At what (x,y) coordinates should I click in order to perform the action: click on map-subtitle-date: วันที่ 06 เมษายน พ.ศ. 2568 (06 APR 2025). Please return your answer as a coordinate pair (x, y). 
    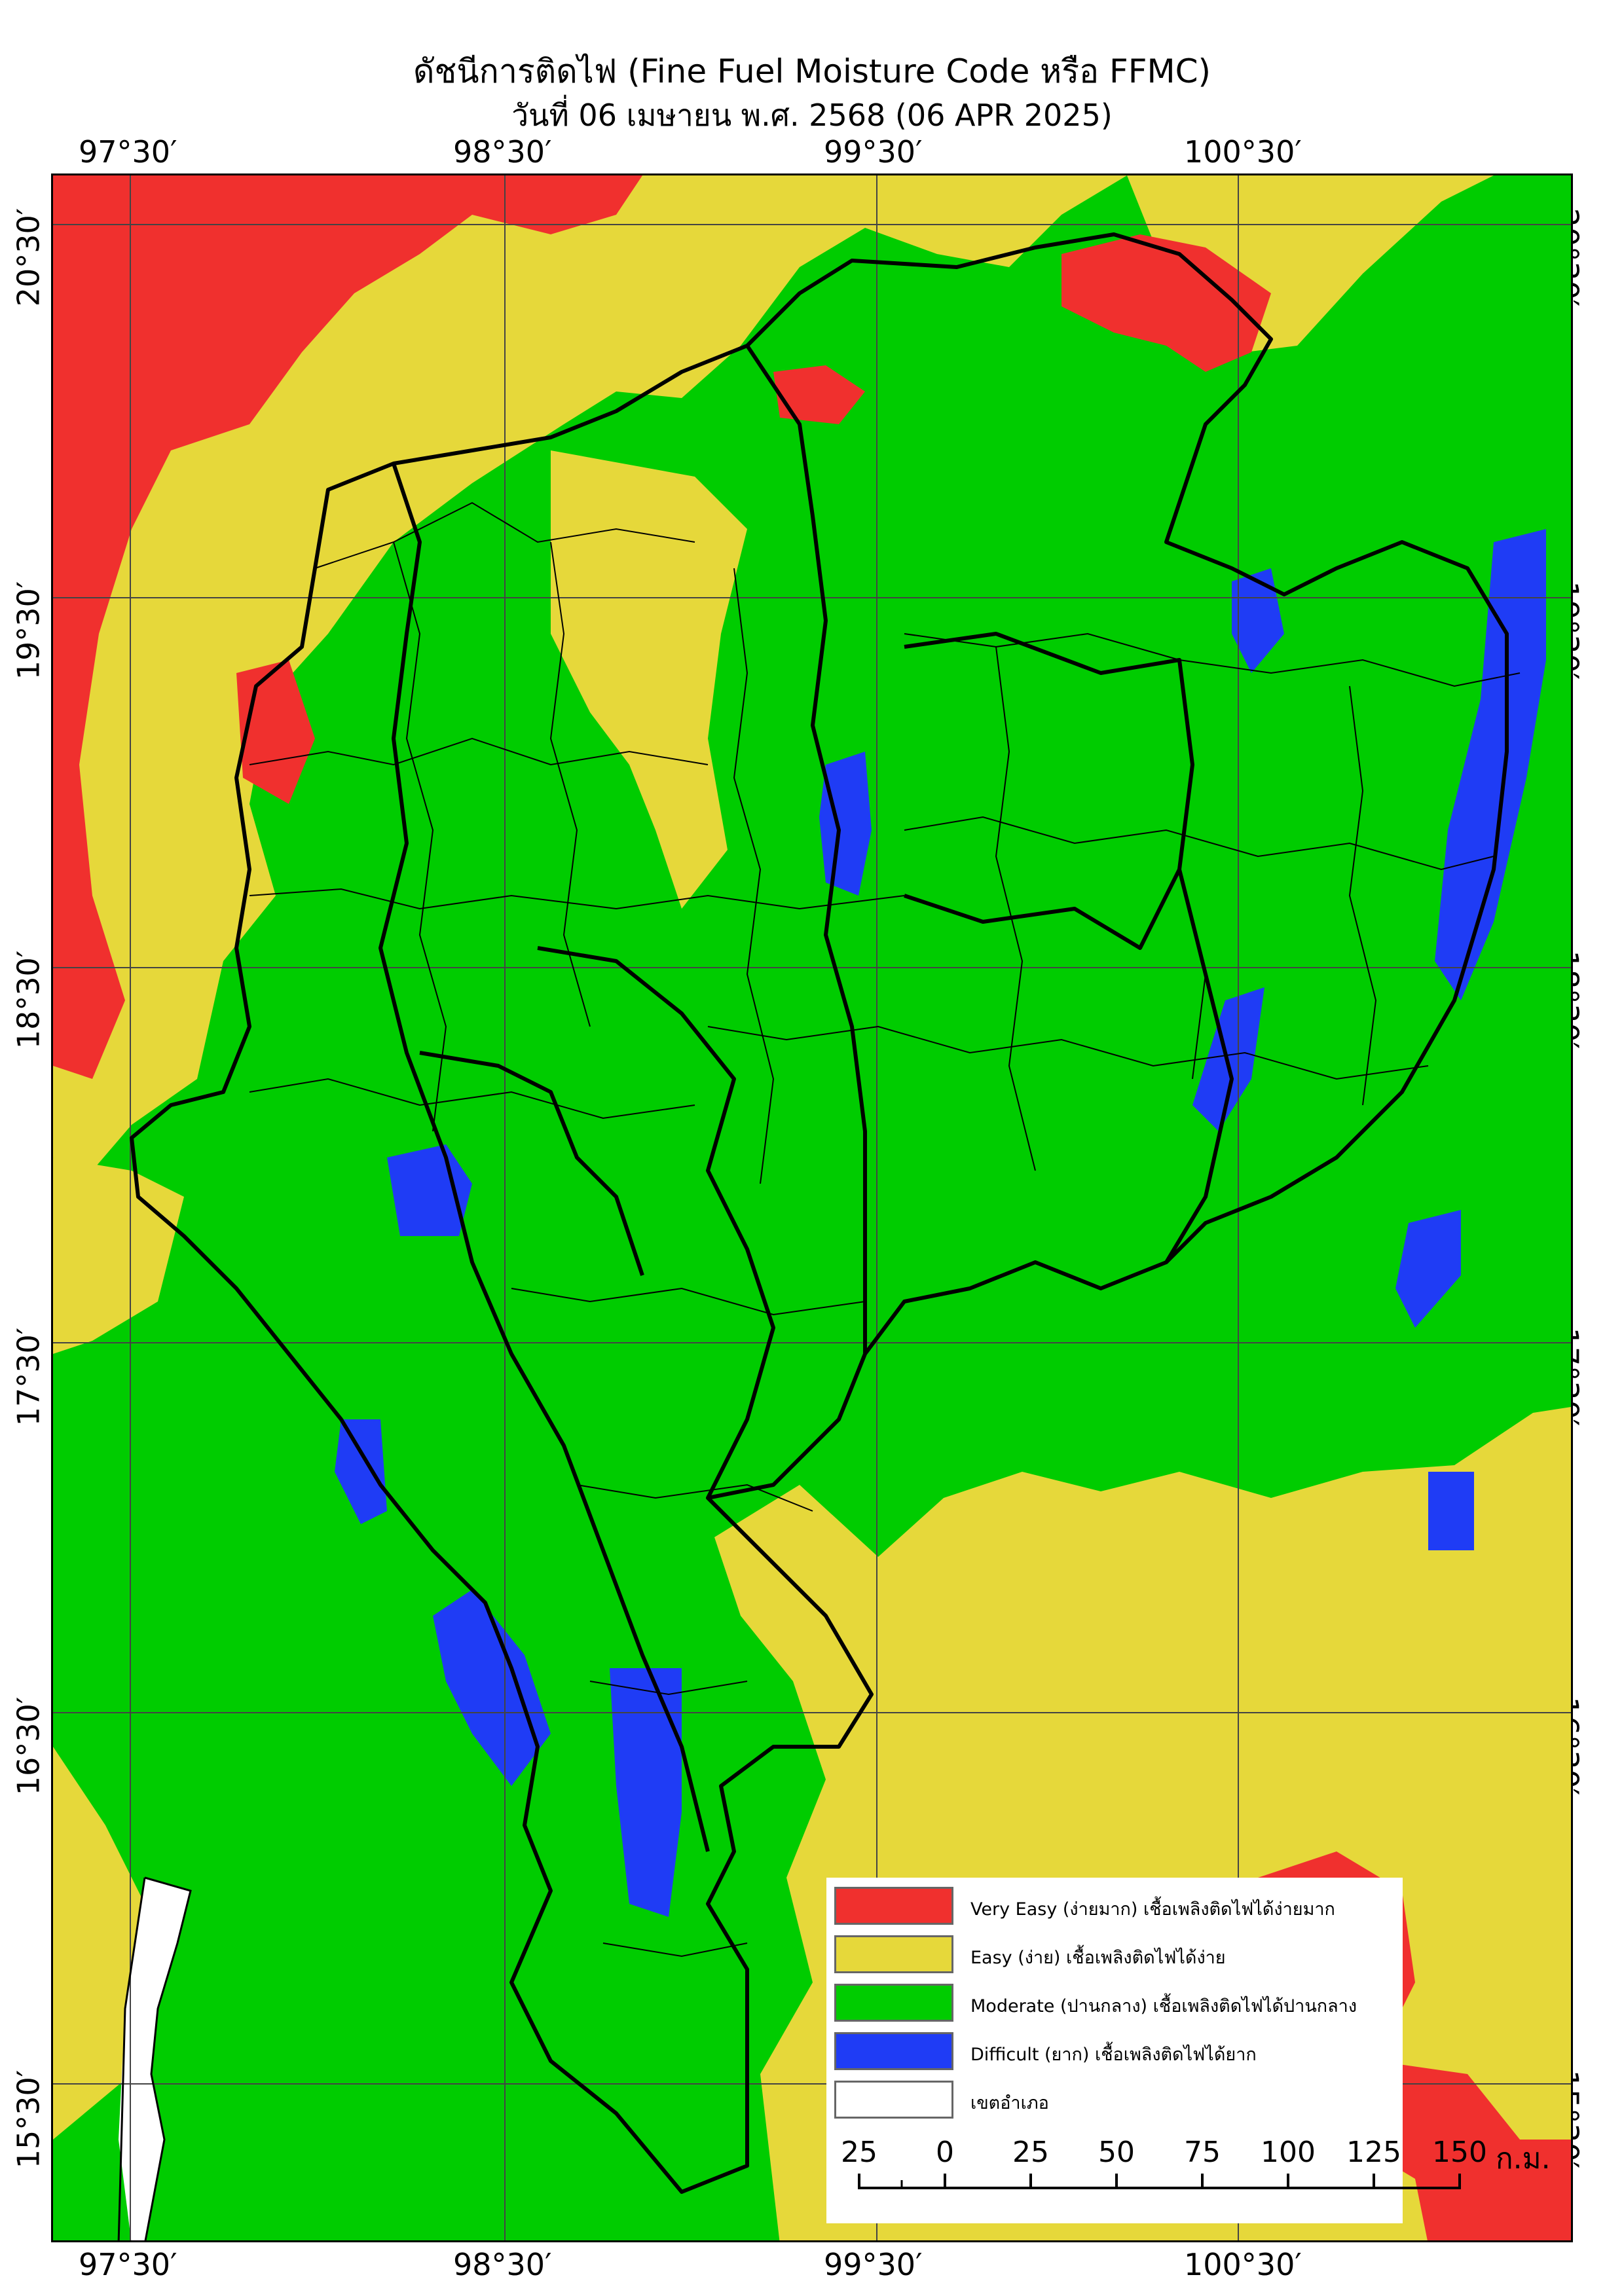
    Looking at the image, I should click on (812, 115).